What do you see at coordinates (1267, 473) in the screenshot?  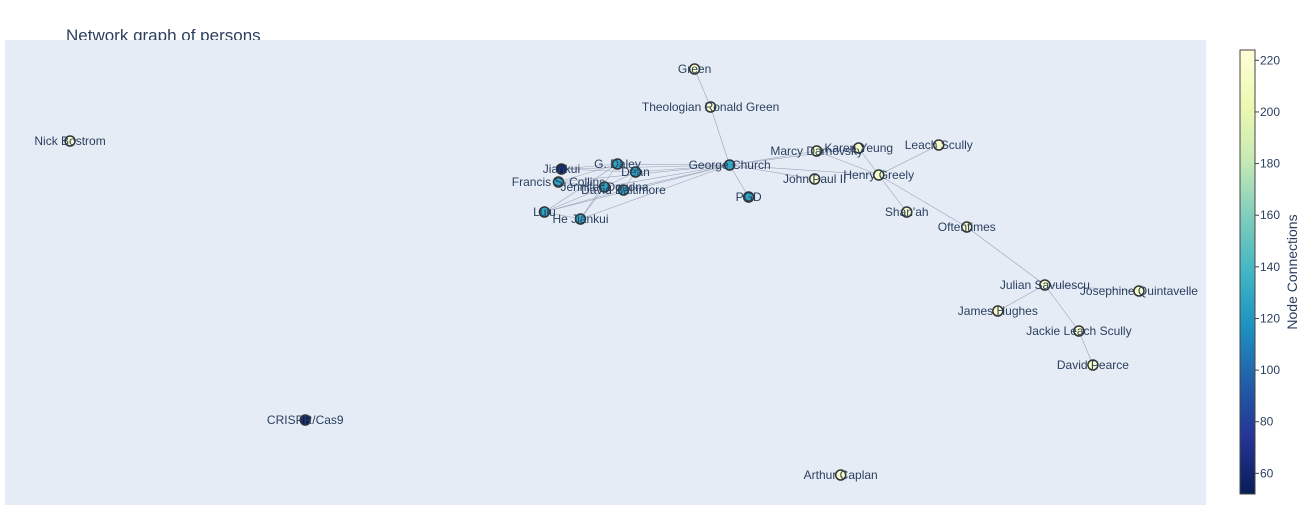 I see `colorbar-tick-label: 60` at bounding box center [1267, 473].